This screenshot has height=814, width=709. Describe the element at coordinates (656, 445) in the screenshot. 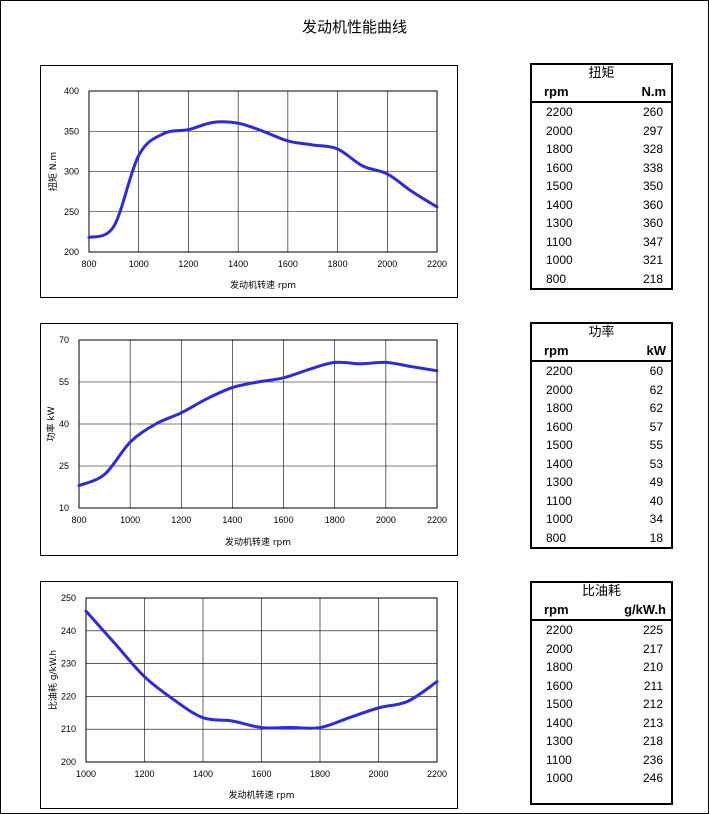

I see `value-cell: 55` at that location.